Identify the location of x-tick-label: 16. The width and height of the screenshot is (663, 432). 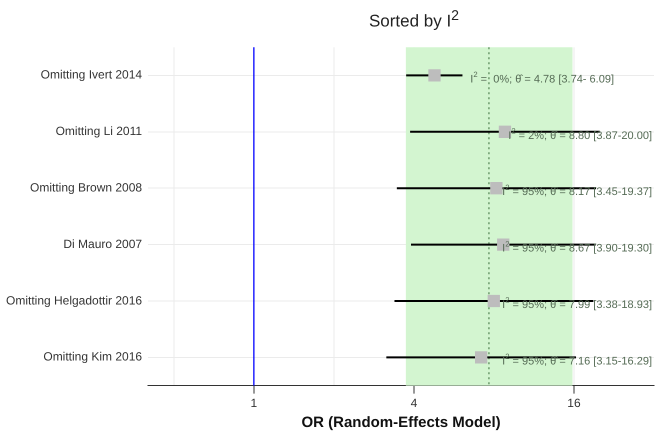
(574, 403).